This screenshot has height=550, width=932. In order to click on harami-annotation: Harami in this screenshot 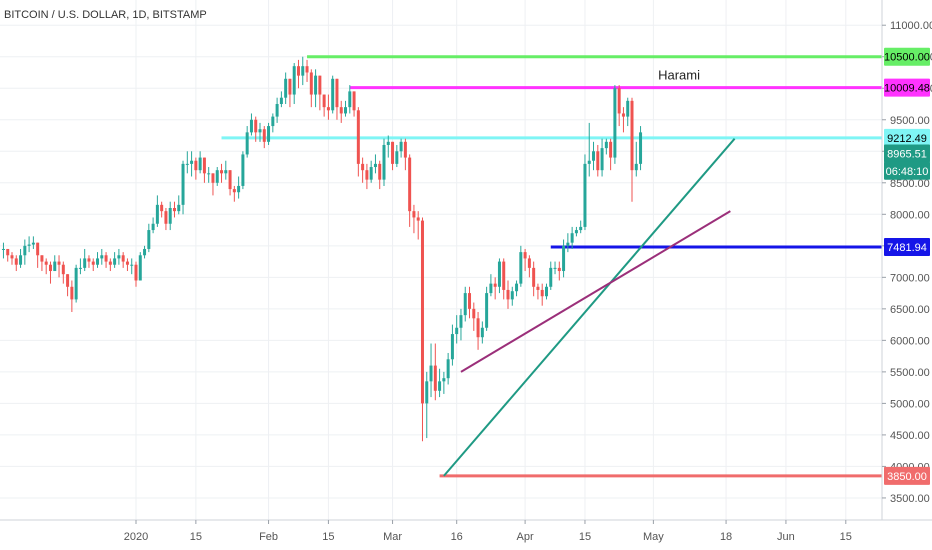, I will do `click(679, 75)`.